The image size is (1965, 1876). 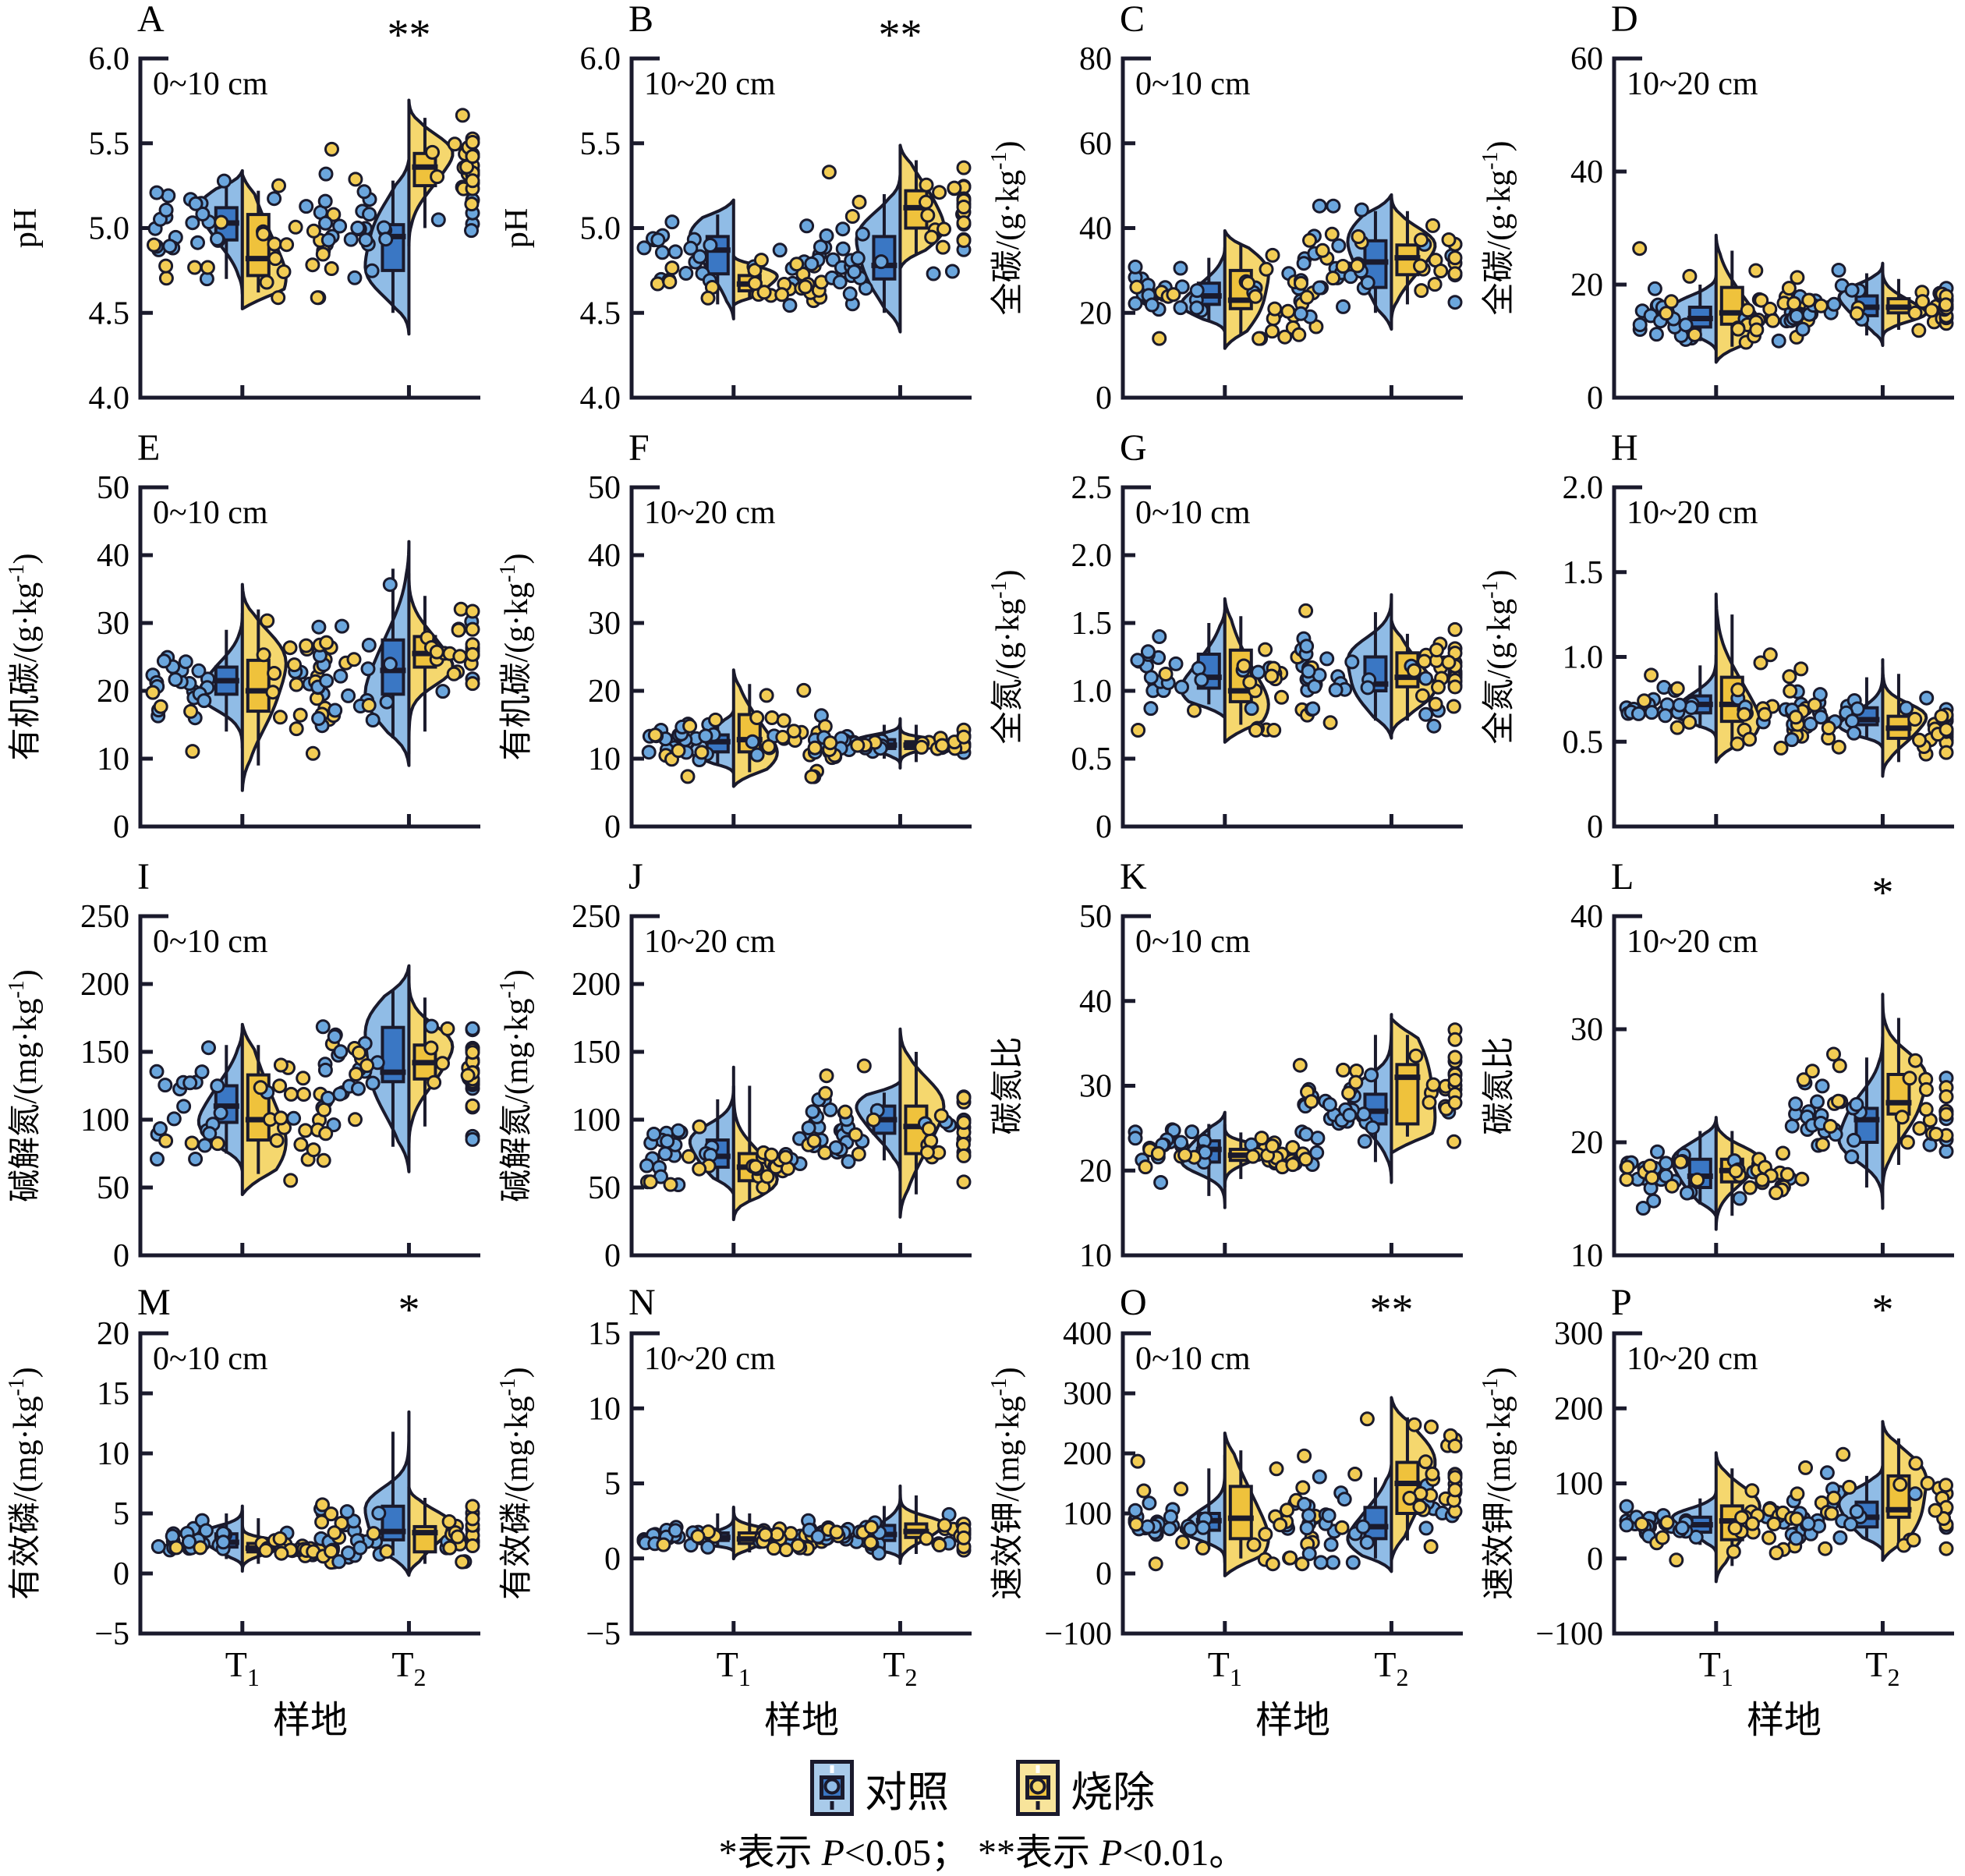 What do you see at coordinates (1714, 1173) in the screenshot?
I see `cluster-T1` at bounding box center [1714, 1173].